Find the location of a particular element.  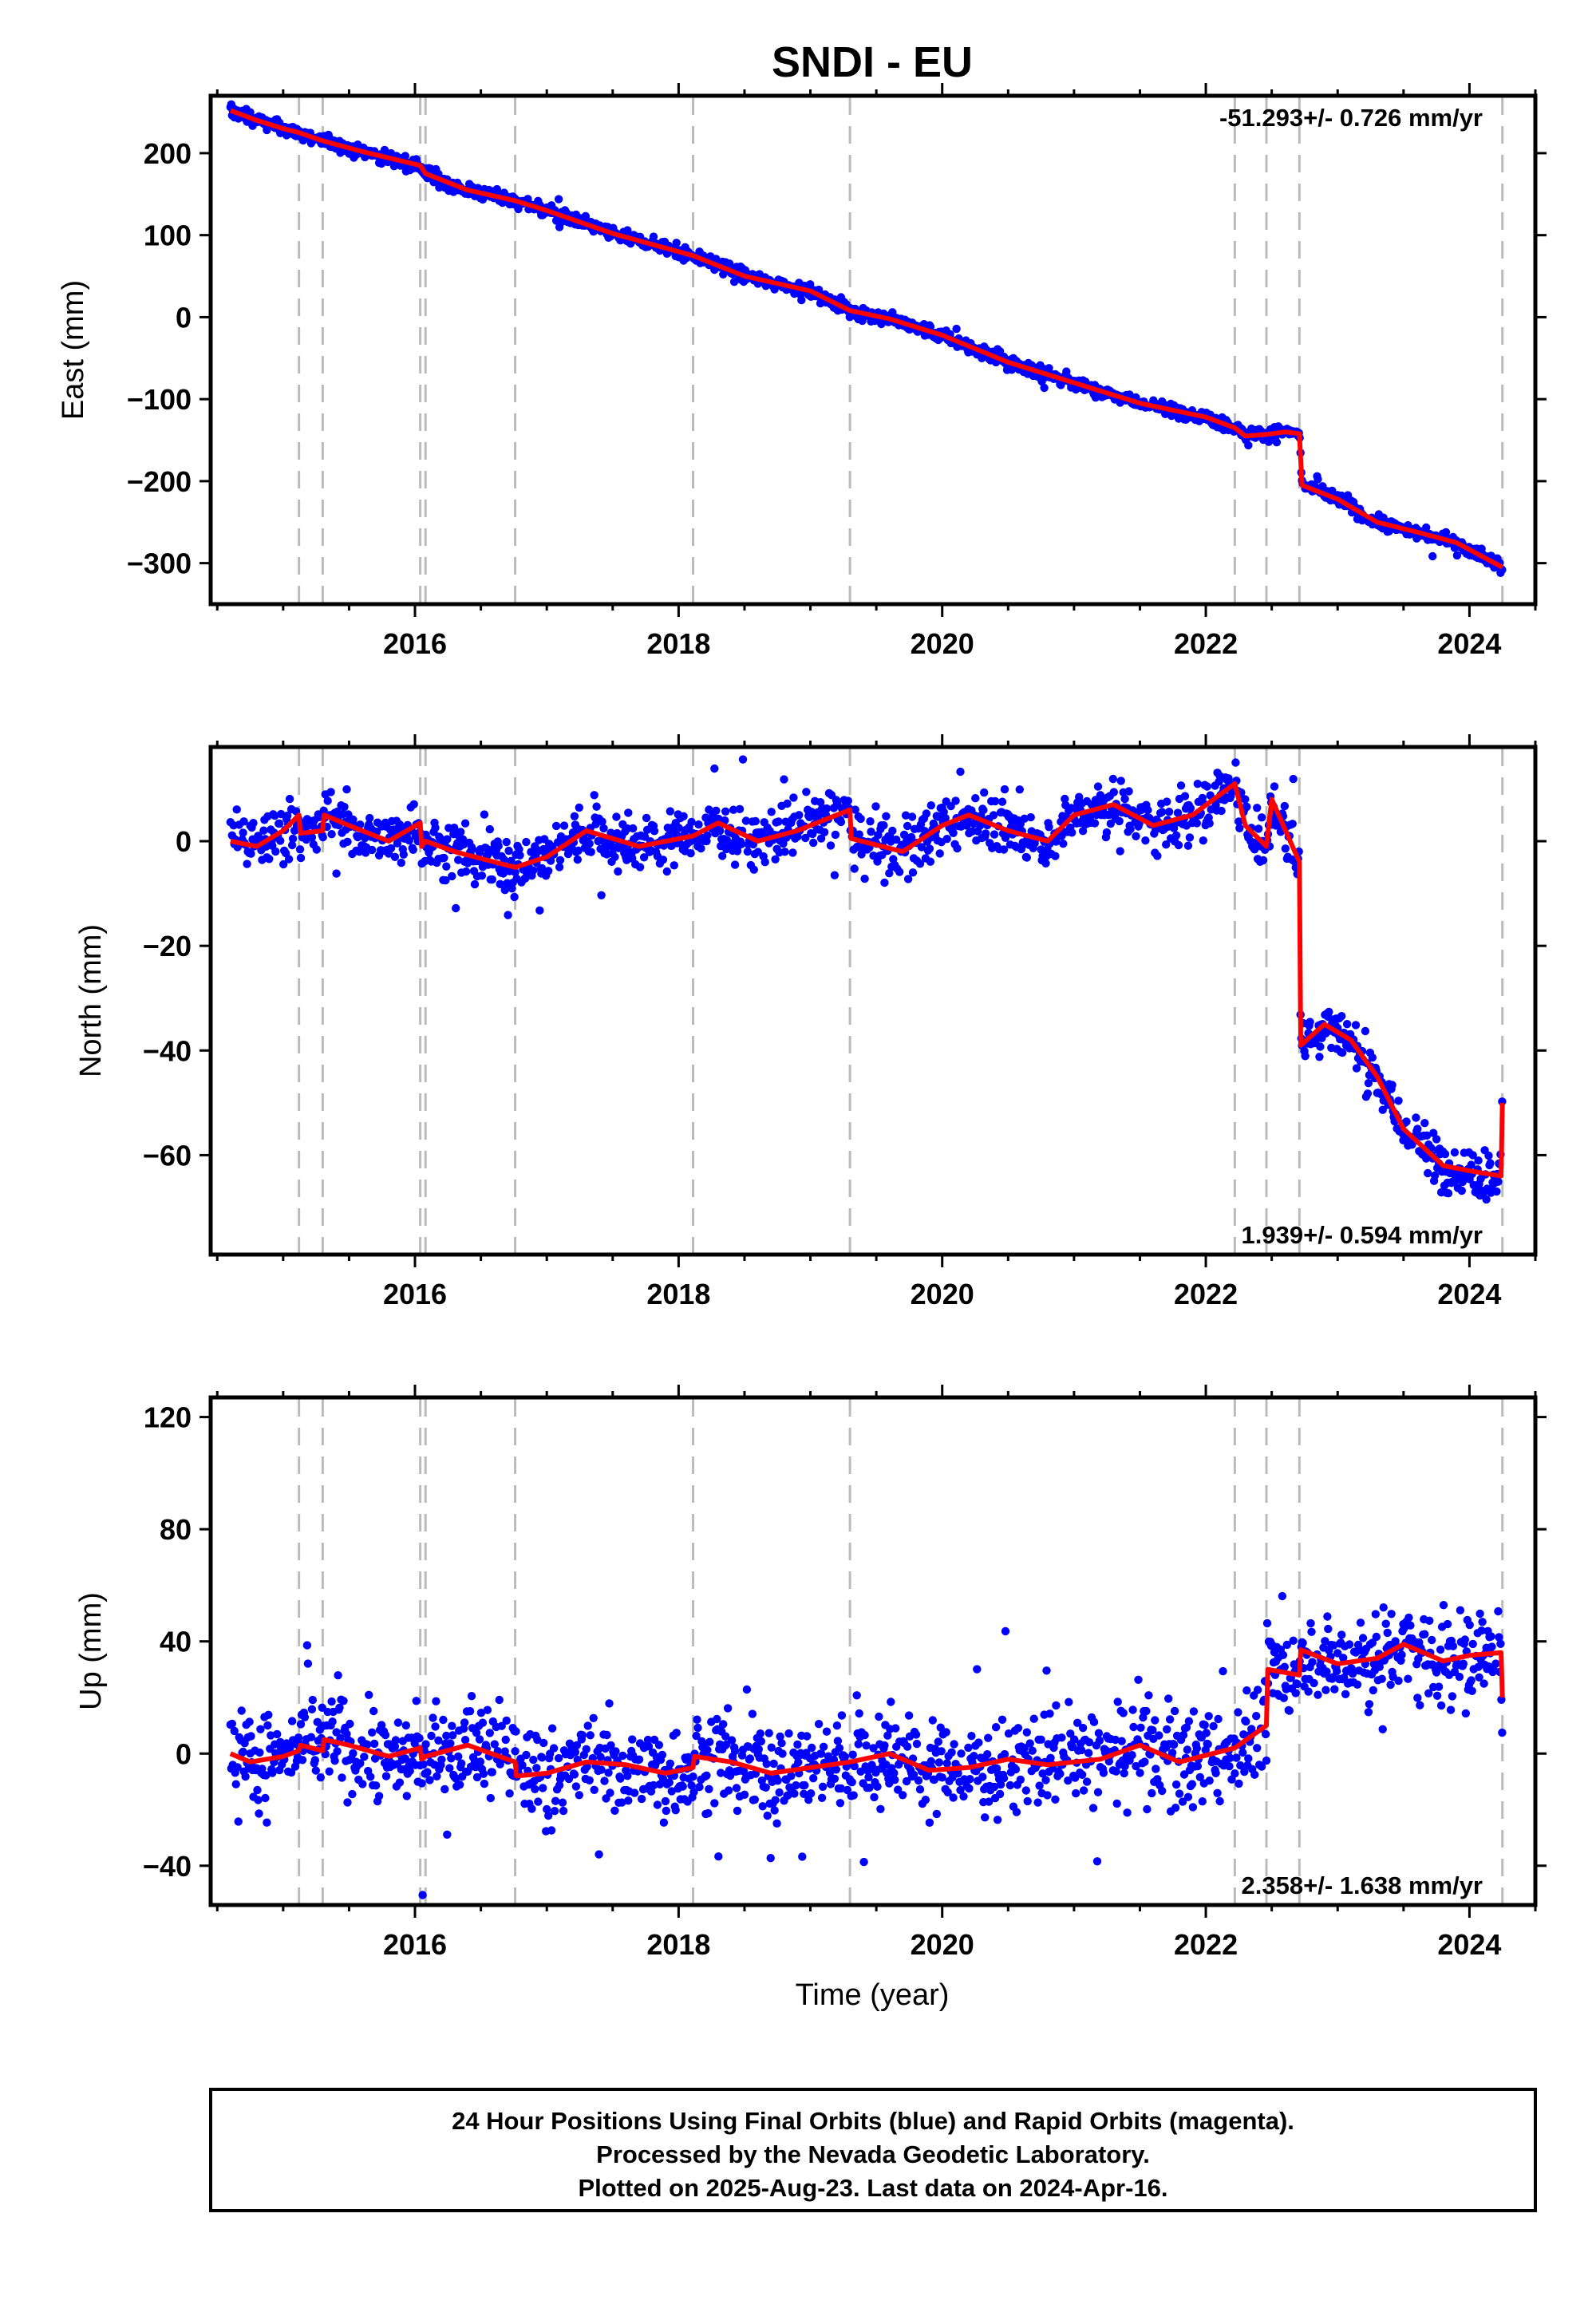

x-tick-label: 2016 is located at coordinates (415, 1944).